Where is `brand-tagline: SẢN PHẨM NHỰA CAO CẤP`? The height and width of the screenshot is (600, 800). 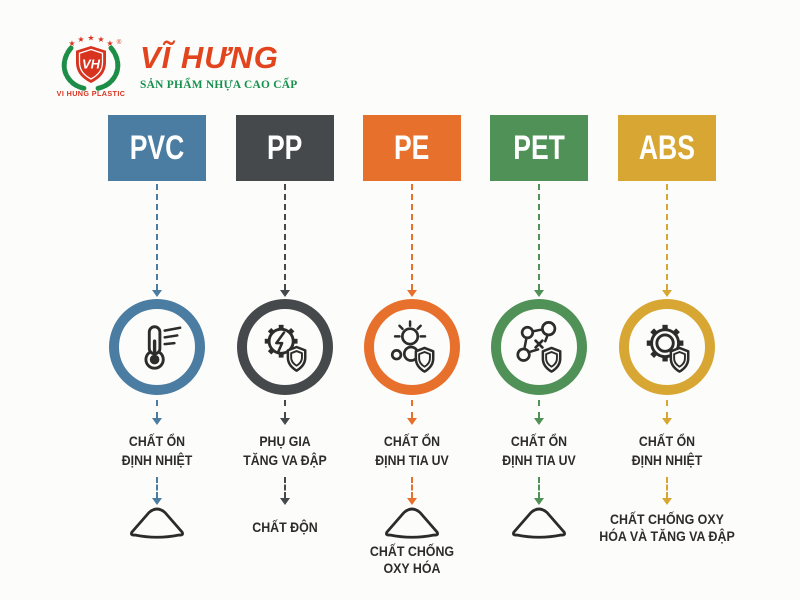
brand-tagline: SẢN PHẨM NHỰA CAO CẤP is located at coordinates (219, 84).